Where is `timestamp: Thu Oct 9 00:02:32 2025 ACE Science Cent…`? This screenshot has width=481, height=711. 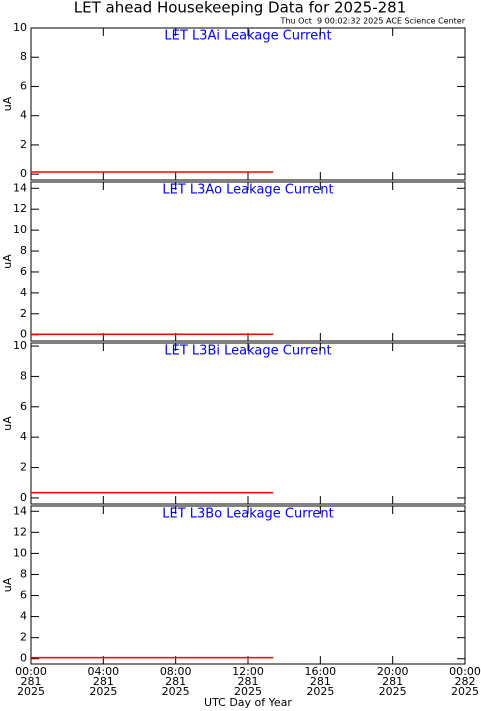
timestamp: Thu Oct 9 00:02:32 2025 ACE Science Cent… is located at coordinates (373, 21).